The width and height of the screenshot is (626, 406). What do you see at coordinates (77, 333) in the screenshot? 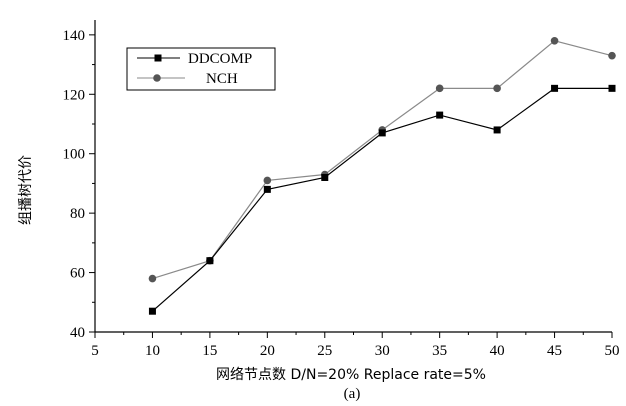
I see `y-tick-label: 40` at bounding box center [77, 333].